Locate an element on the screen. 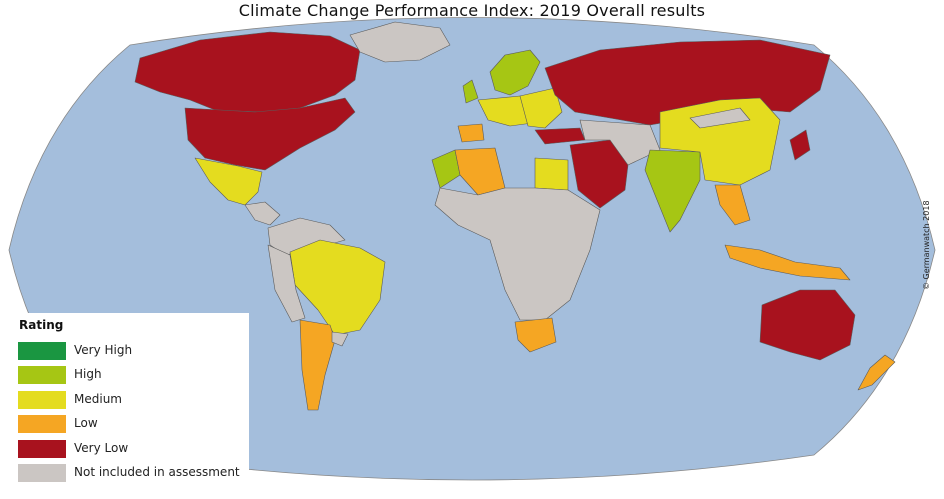 The image size is (944, 499). region-canada is located at coordinates (247, 72).